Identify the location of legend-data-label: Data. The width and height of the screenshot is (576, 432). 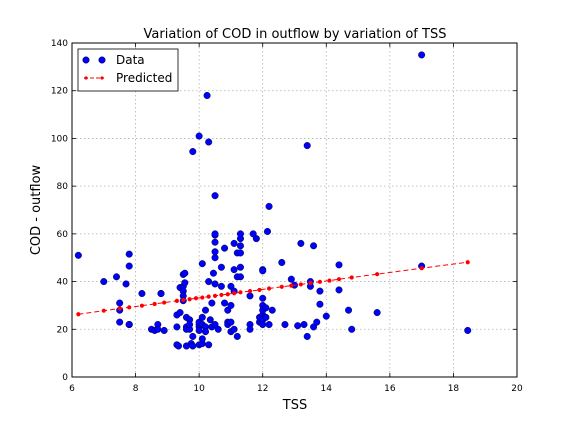
(130, 60).